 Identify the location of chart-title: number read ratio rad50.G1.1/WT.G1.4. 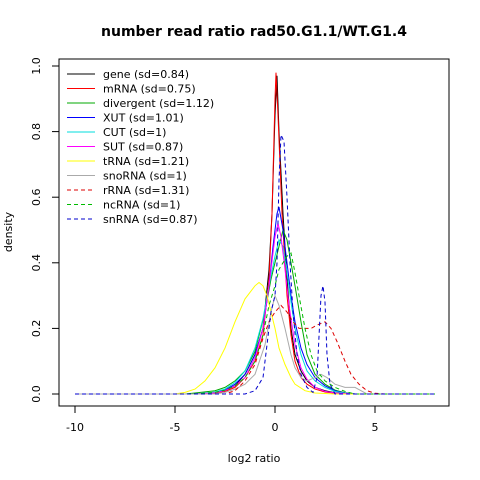
(254, 32).